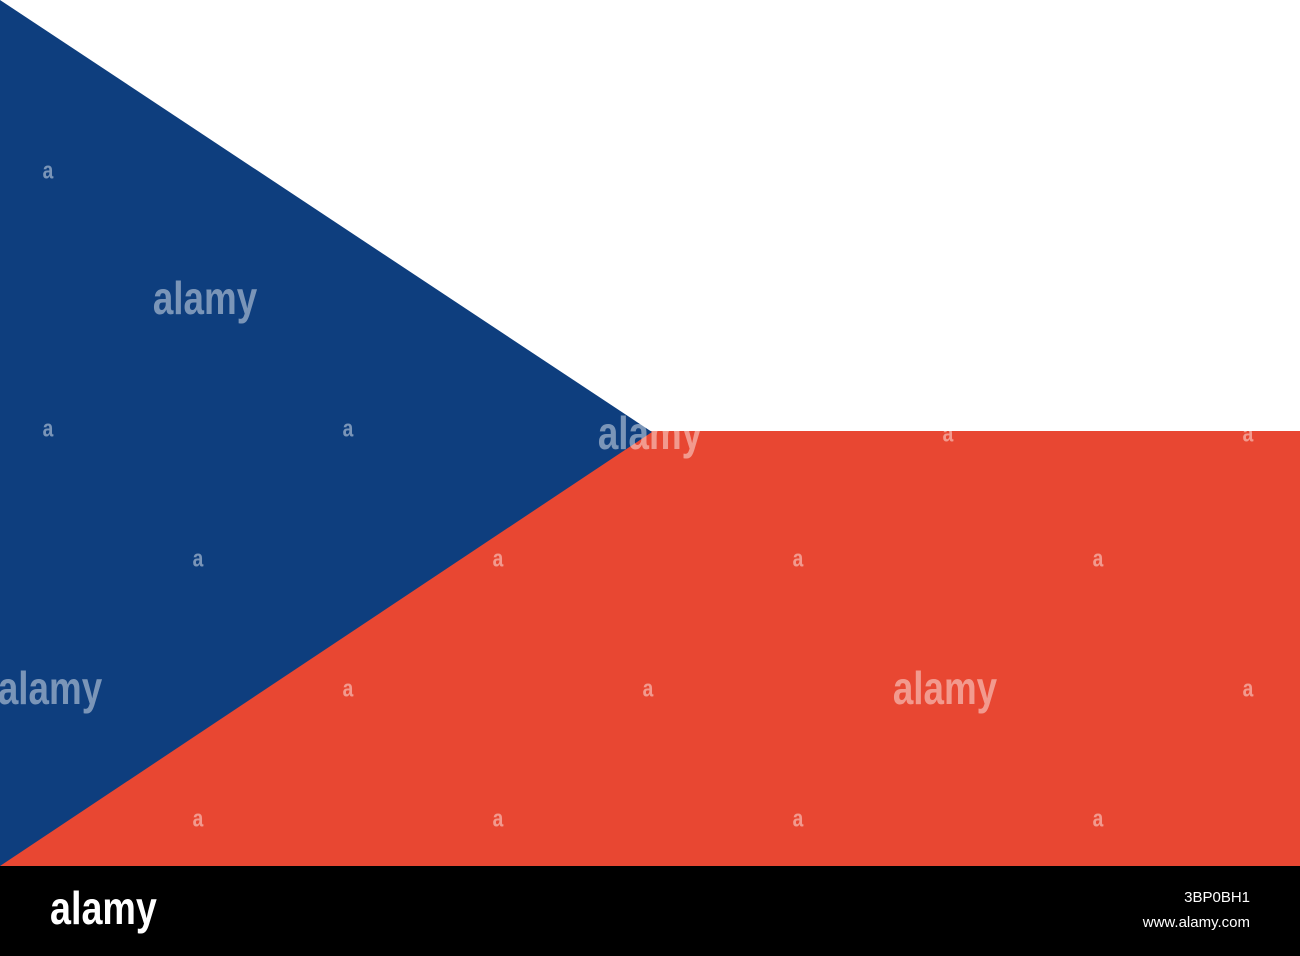 The height and width of the screenshot is (956, 1300). I want to click on image-id: 3BP0BH1, so click(1217, 897).